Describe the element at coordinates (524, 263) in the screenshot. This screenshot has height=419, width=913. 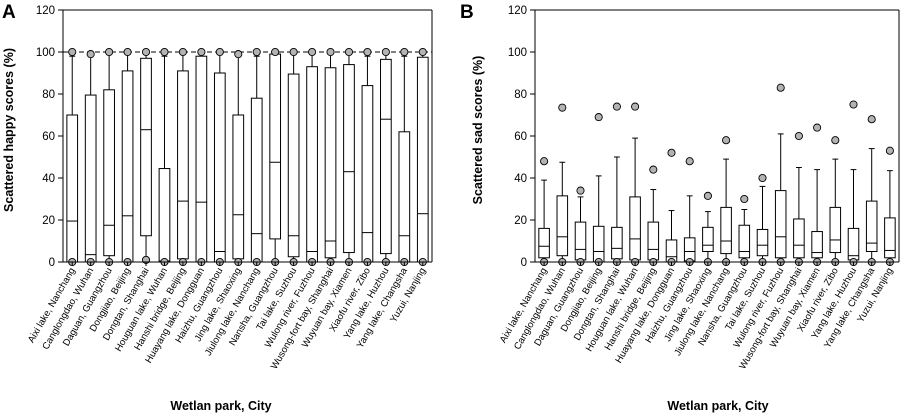
I see `panel-b-y-tick-label: 0` at that location.